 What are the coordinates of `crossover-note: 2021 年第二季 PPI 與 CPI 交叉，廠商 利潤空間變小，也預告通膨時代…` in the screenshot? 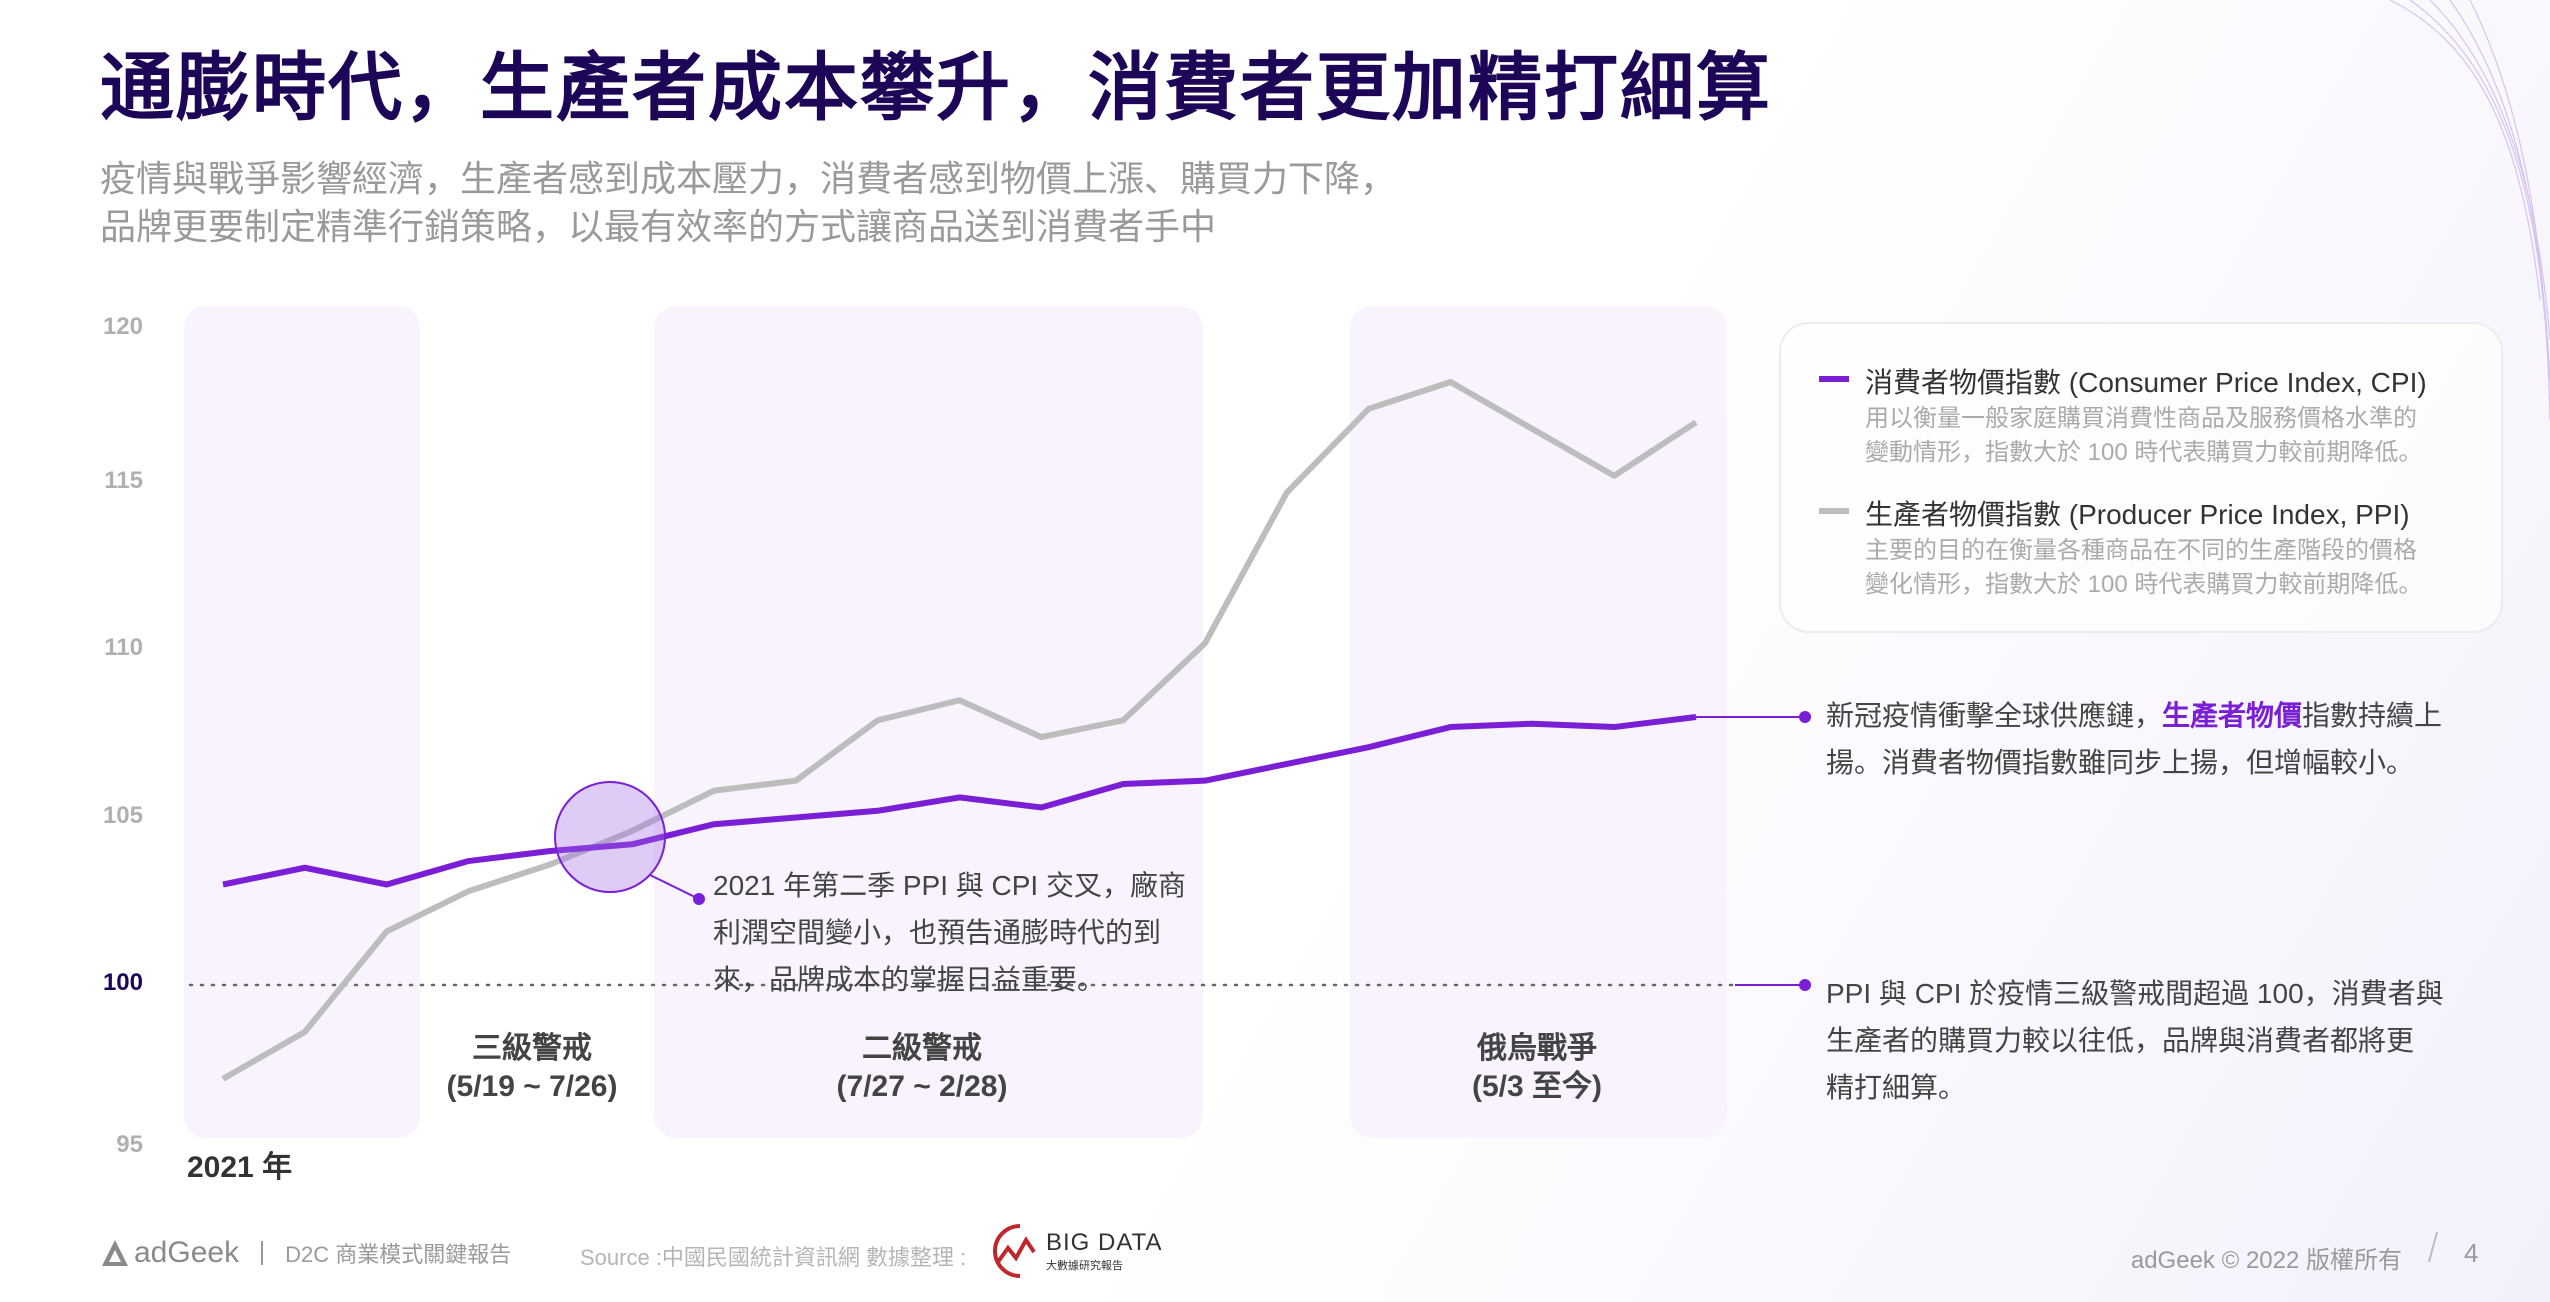 It's located at (949, 932).